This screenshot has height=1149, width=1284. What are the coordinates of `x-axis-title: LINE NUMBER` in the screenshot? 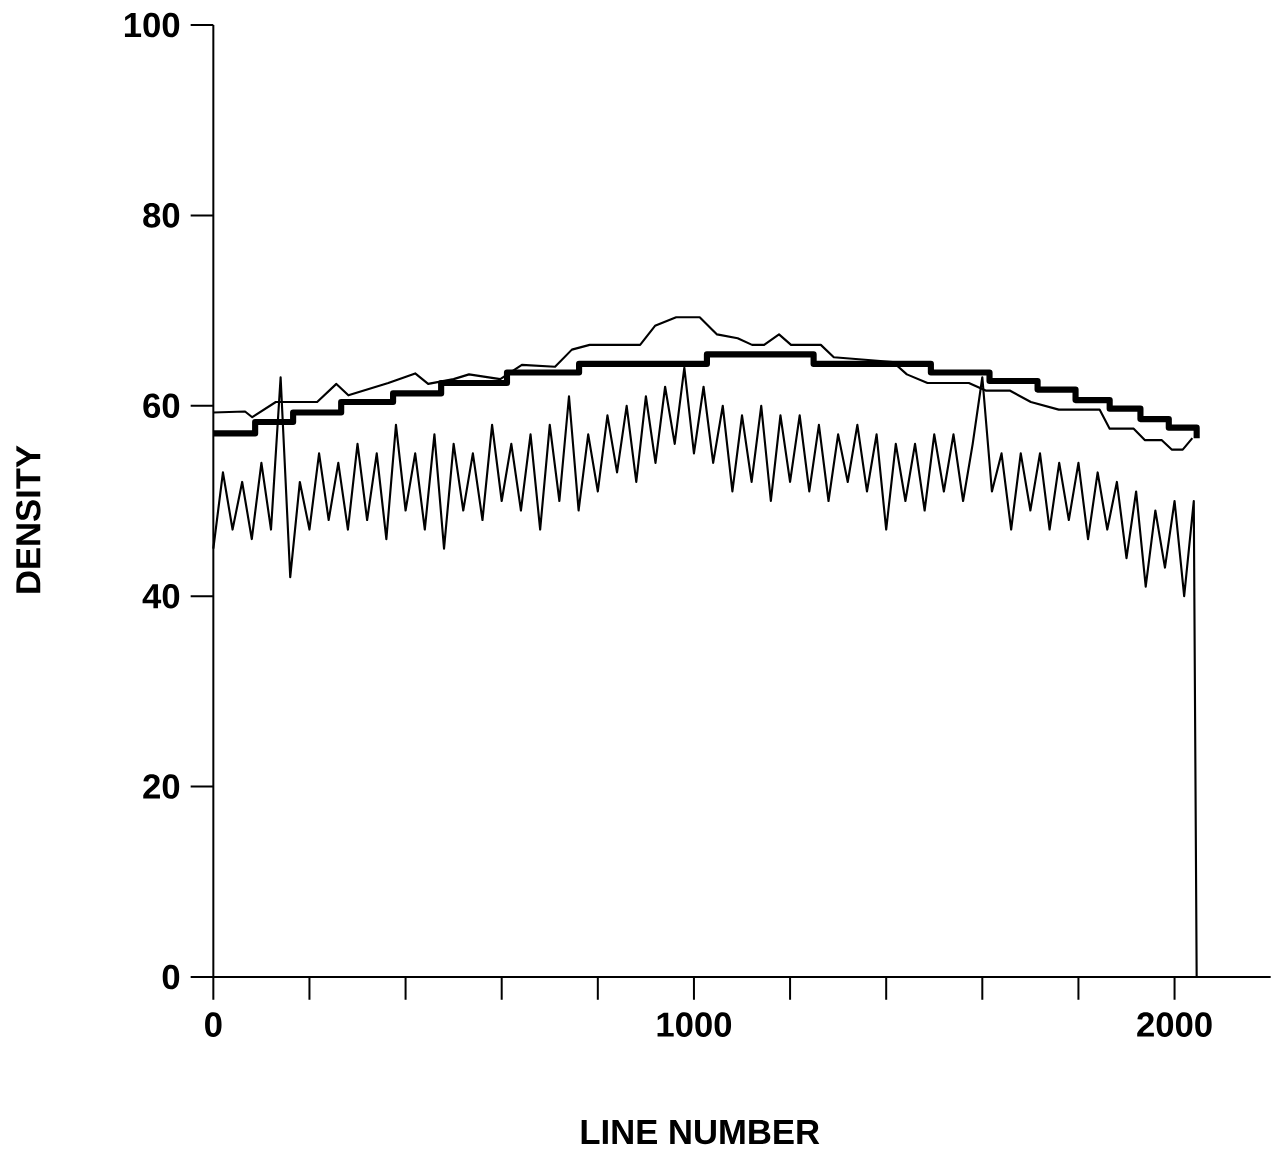 It's located at (700, 1132).